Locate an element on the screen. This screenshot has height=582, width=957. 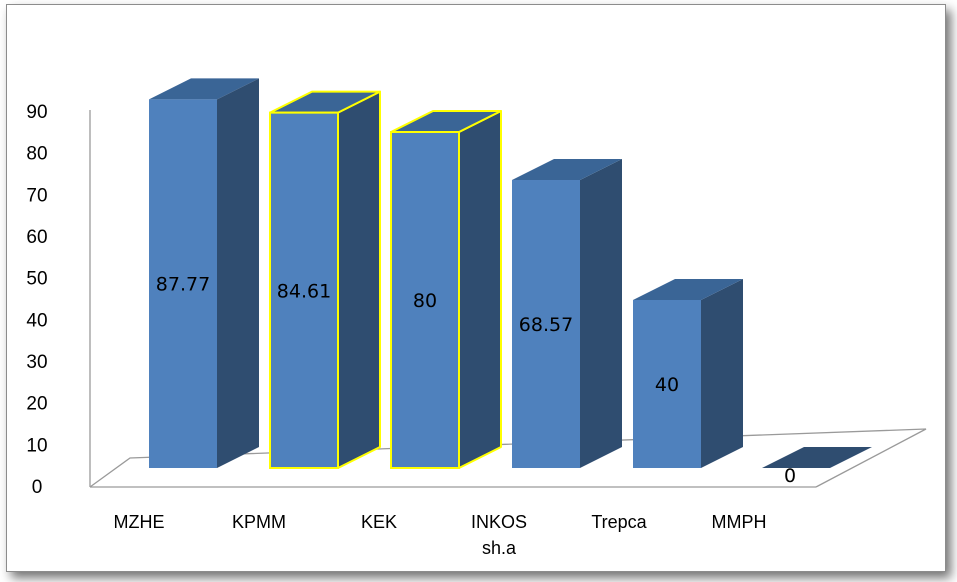
y-tick-label: 20 is located at coordinates (36, 404).